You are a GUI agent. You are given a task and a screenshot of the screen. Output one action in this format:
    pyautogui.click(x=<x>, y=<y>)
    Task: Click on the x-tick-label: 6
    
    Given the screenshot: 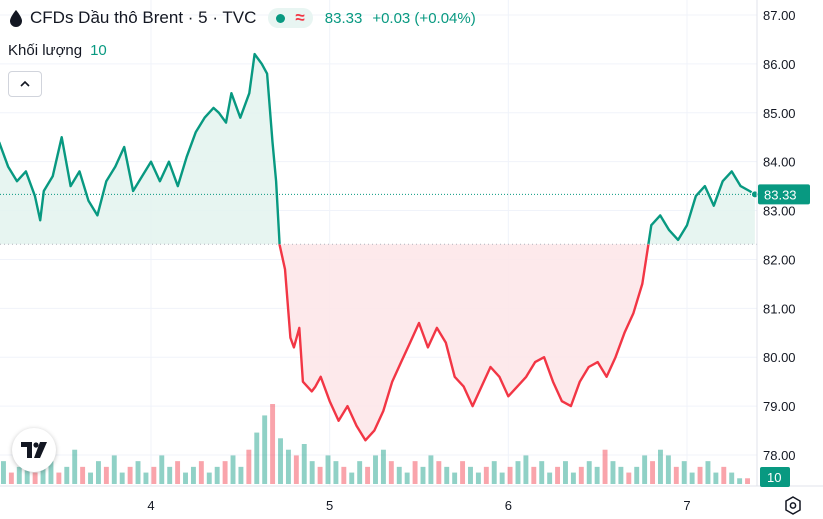 What is the action you would take?
    pyautogui.click(x=508, y=505)
    